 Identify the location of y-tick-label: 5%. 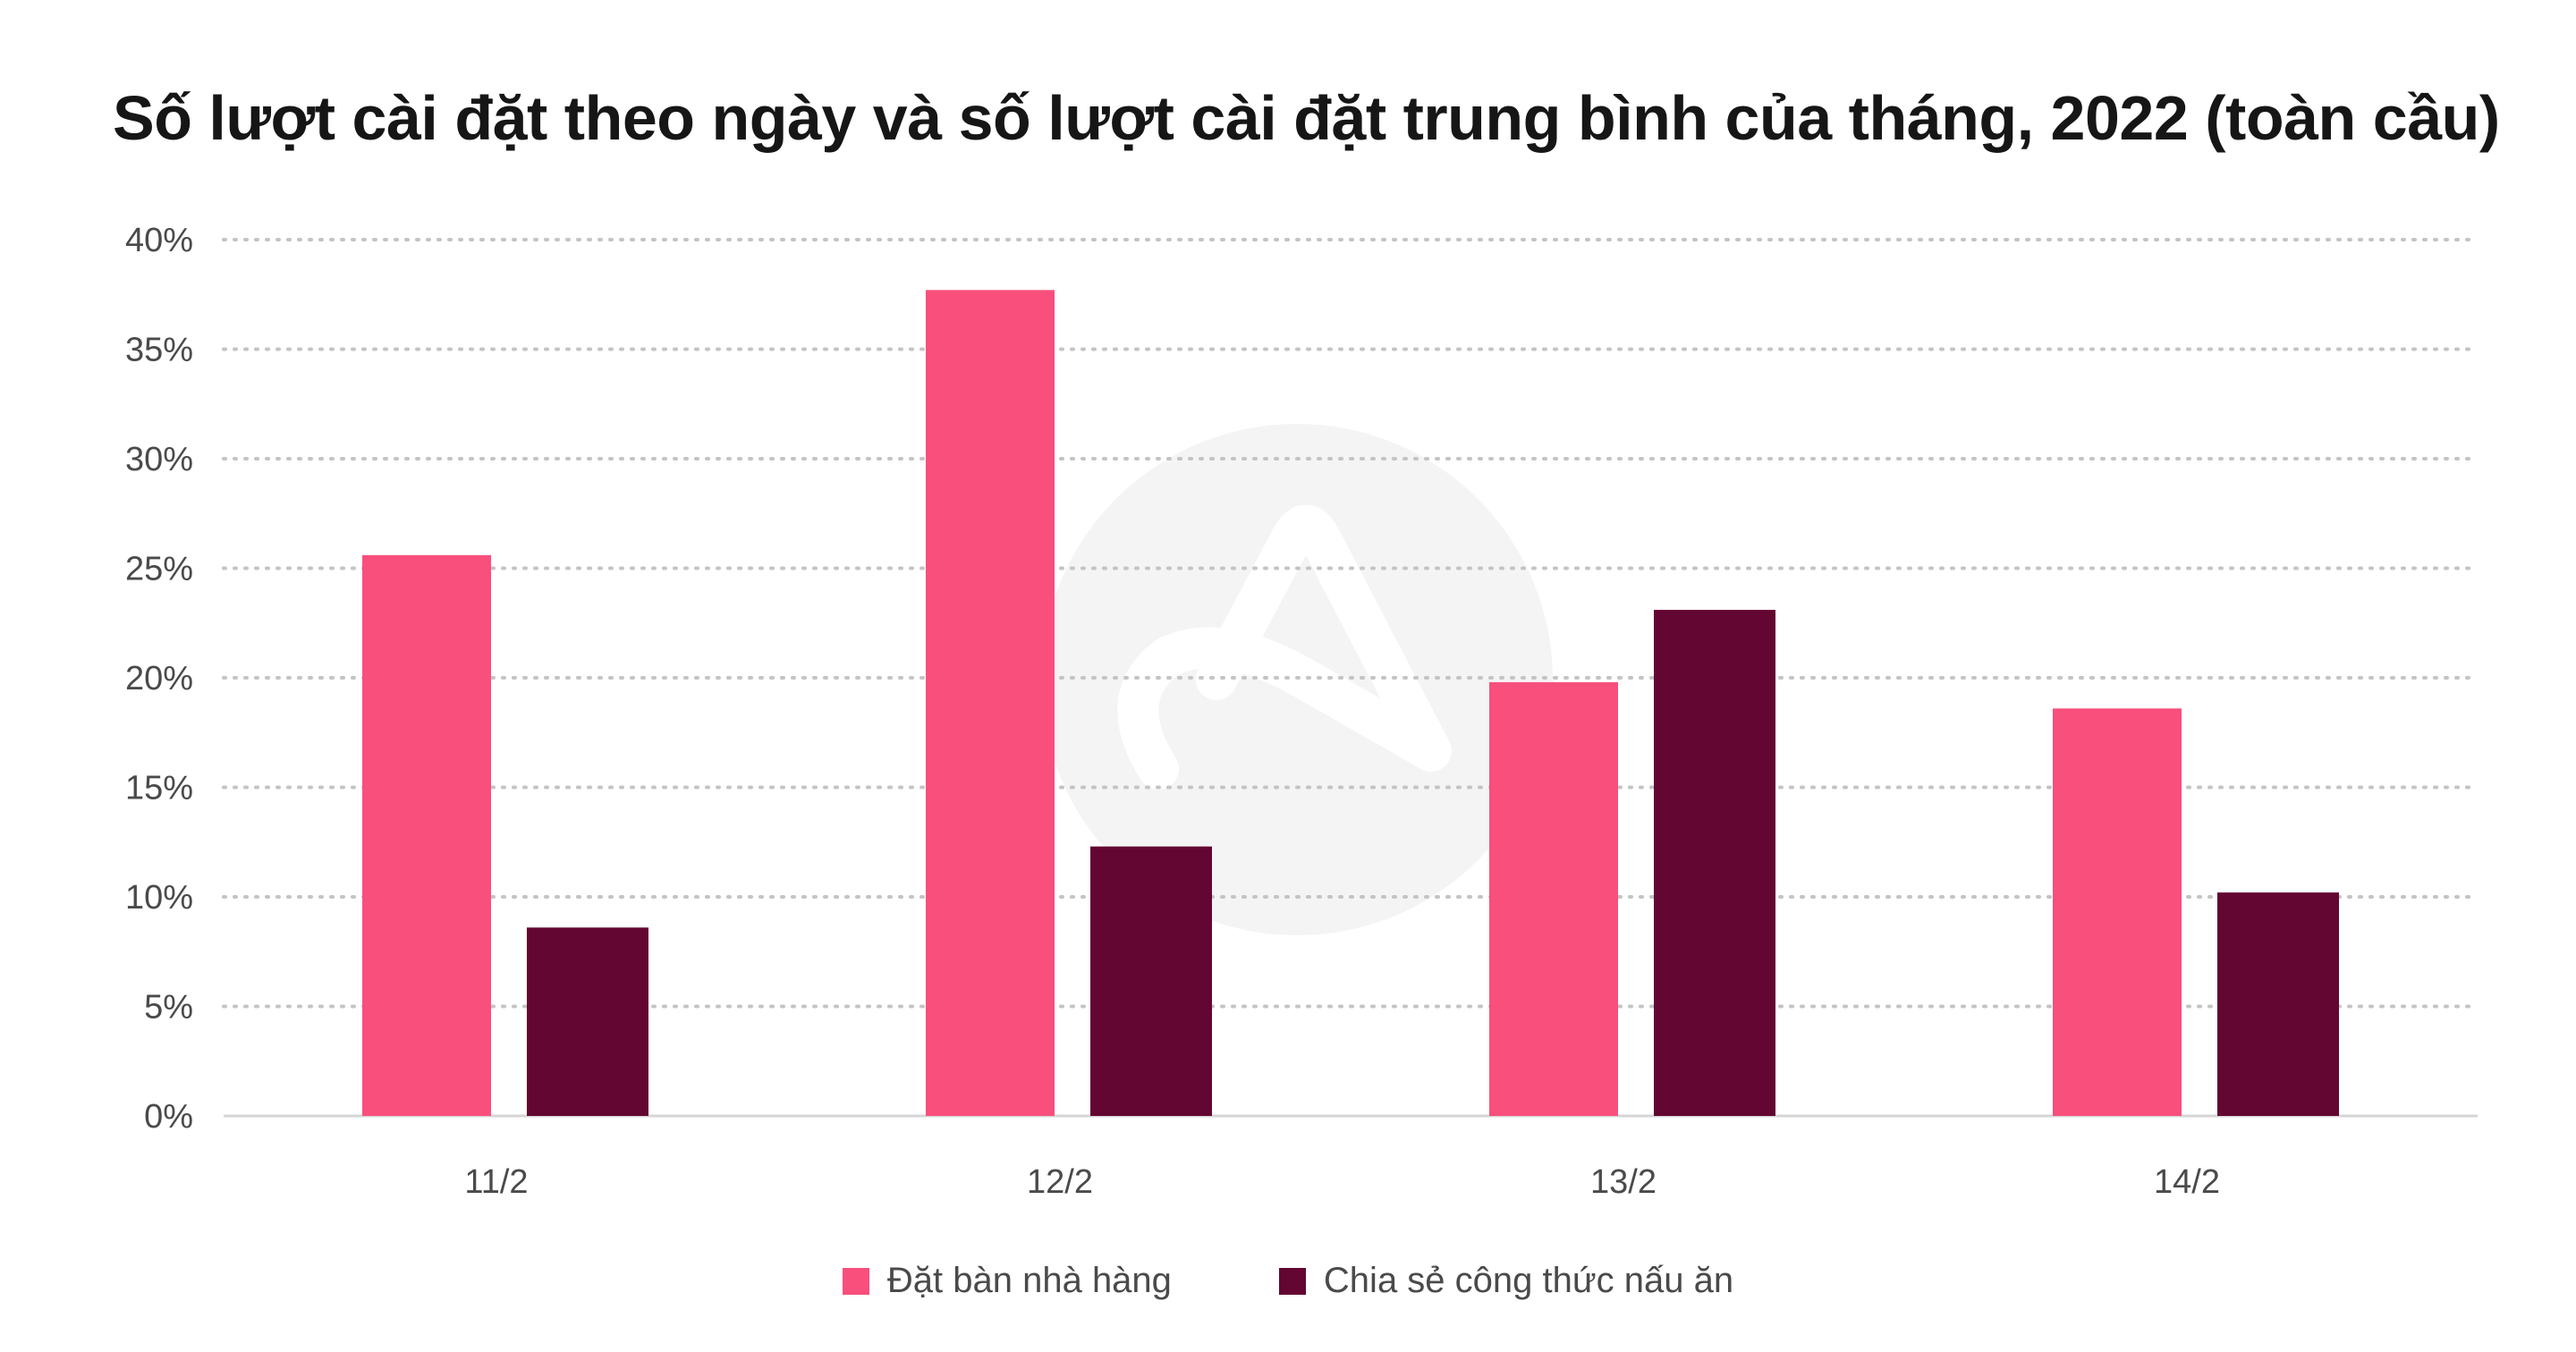
(168, 1008).